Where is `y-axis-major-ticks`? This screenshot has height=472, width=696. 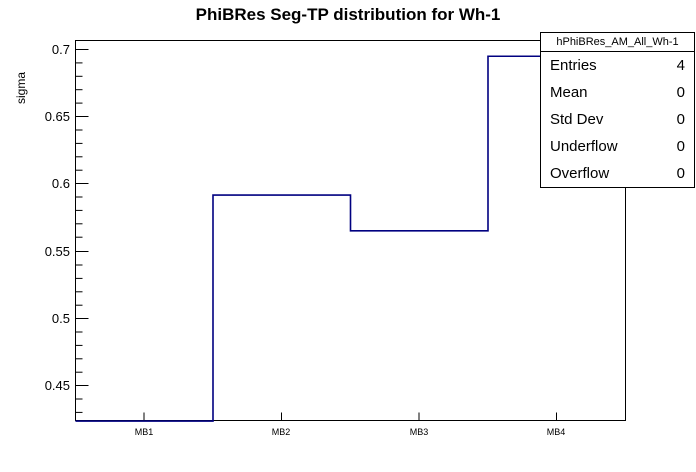 y-axis-major-ticks is located at coordinates (82, 217).